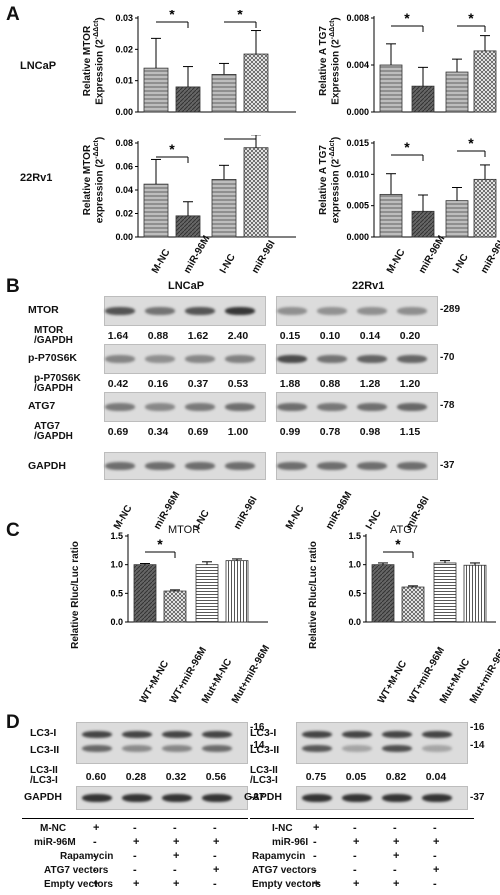 The height and width of the screenshot is (895, 500). I want to click on lc3-ratio-value: 0.56, so click(216, 777).